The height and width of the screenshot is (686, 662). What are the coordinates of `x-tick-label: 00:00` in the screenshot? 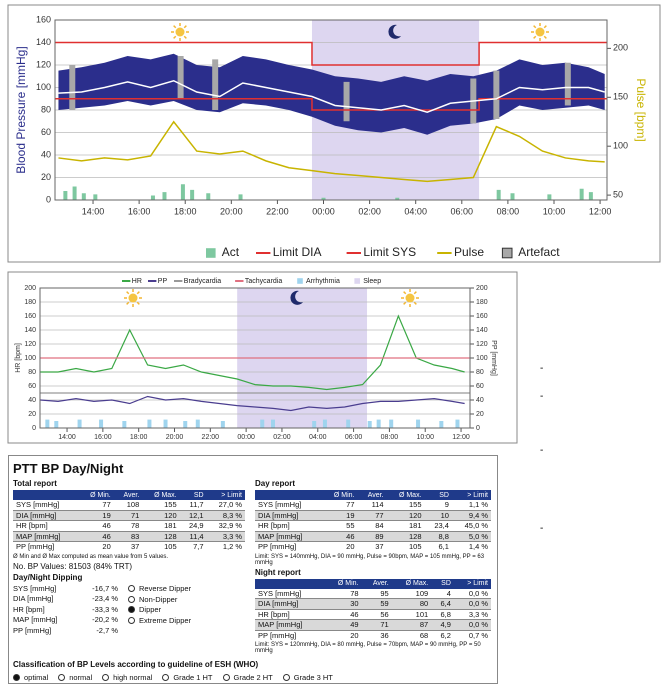 It's located at (323, 211).